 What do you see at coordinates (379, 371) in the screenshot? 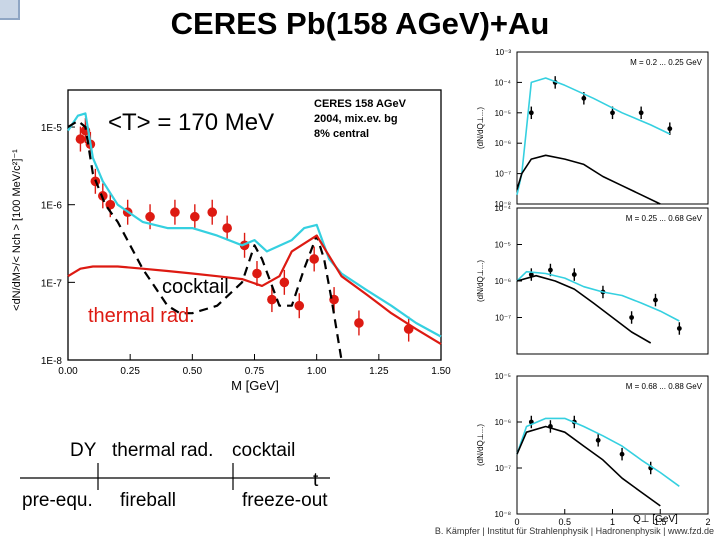
I see `x-tick-label: 1.25` at bounding box center [379, 371].